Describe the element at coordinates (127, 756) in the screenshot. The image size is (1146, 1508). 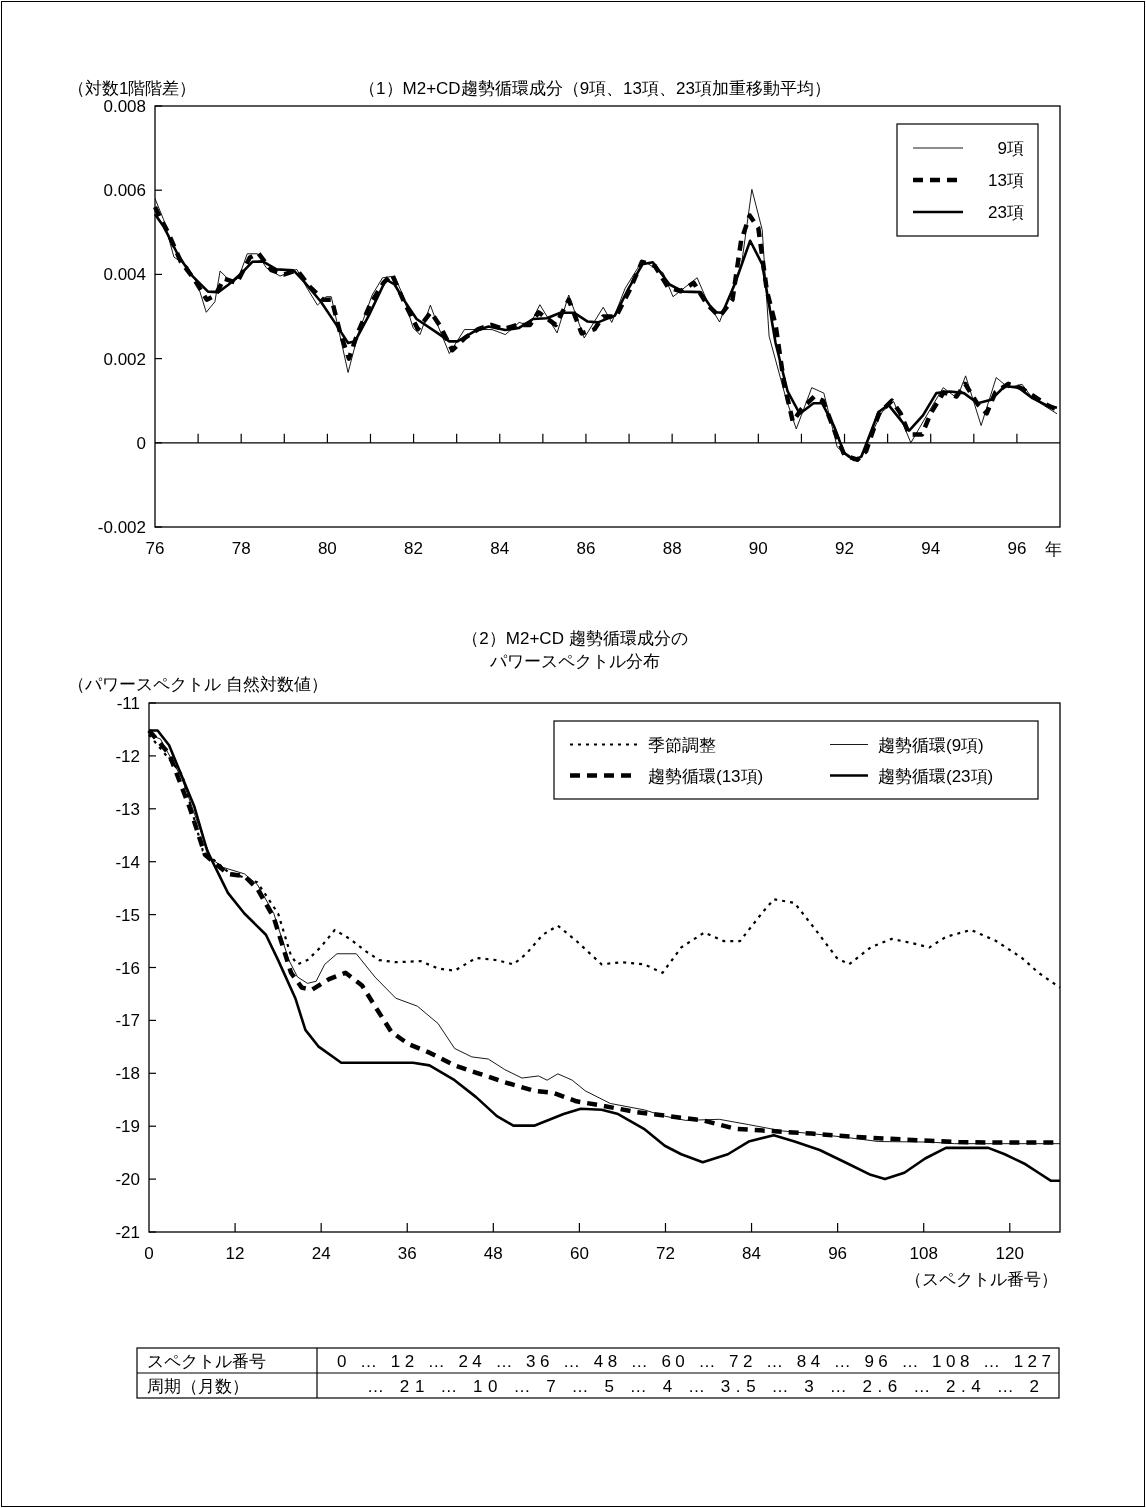
I see `y-tick-label: -12` at that location.